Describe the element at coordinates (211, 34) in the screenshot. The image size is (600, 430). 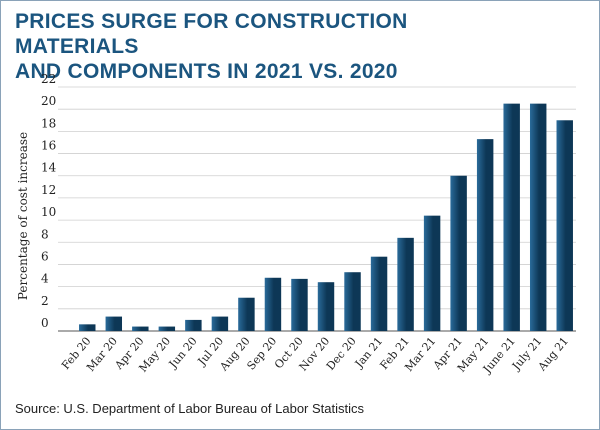
I see `chart-title-line-1: PRICES SURGE FOR CONSTRUCTION MATERIALS` at that location.